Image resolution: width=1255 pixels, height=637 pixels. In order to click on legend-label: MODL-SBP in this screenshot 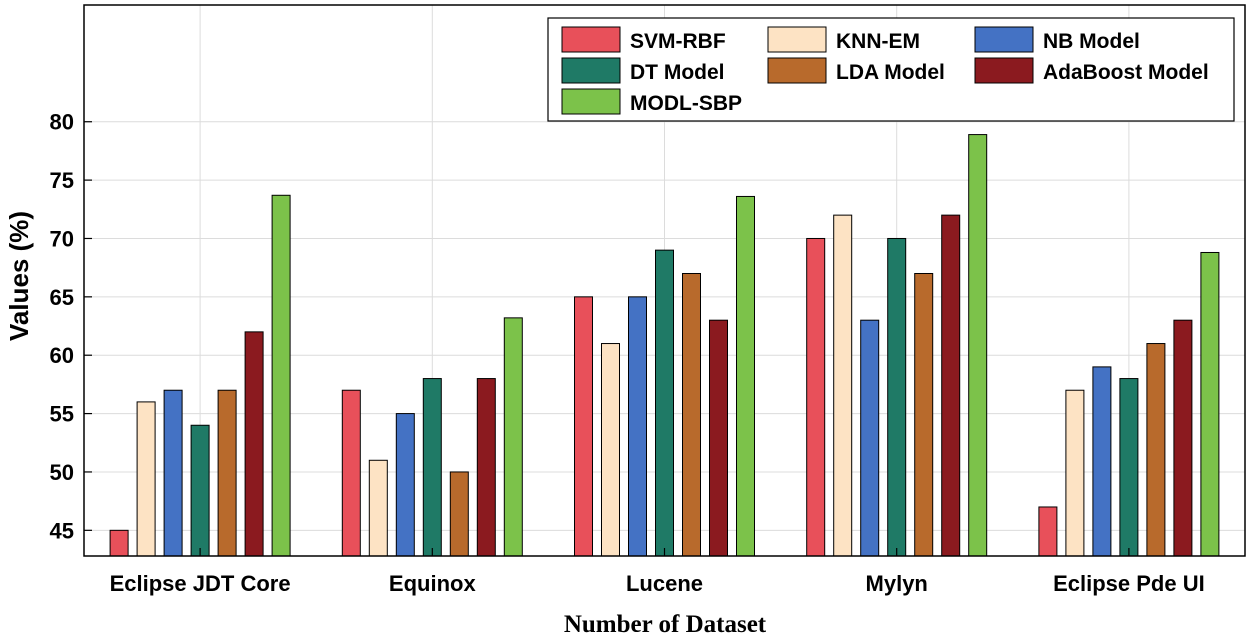, I will do `click(686, 103)`.